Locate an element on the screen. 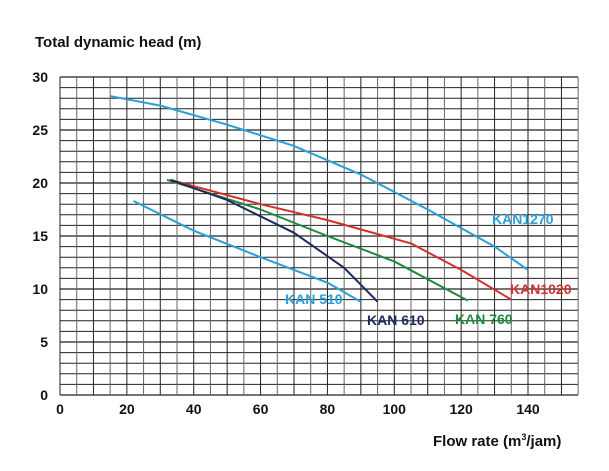 Image resolution: width=609 pixels, height=471 pixels. x-tick-label: 20 is located at coordinates (127, 409).